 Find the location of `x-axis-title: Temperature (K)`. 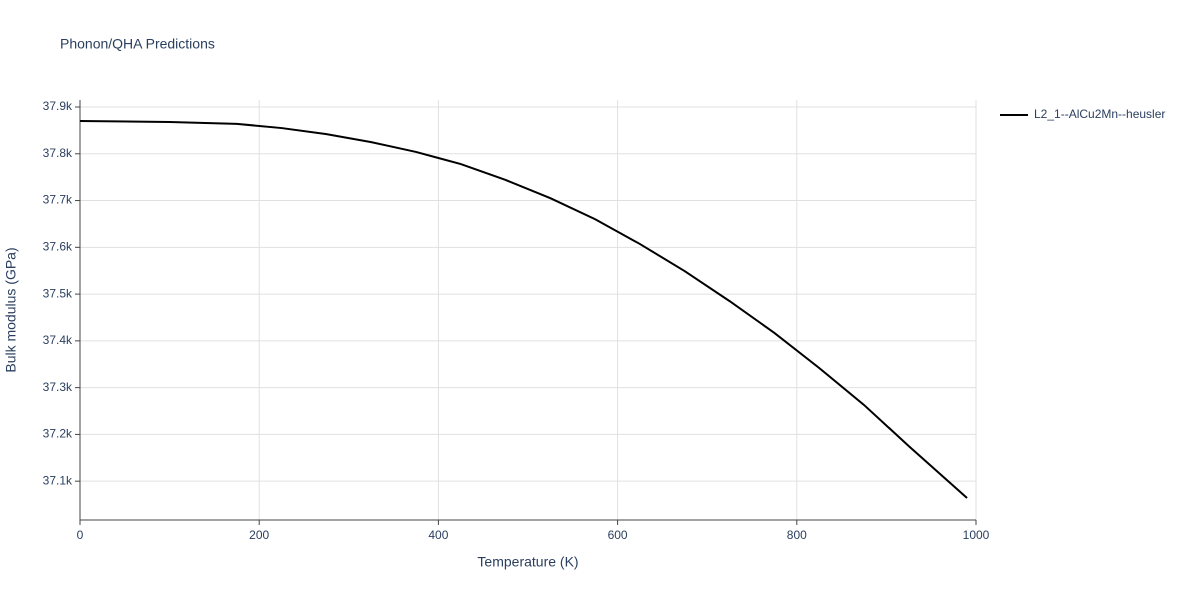

x-axis-title: Temperature (K) is located at coordinates (527, 562).